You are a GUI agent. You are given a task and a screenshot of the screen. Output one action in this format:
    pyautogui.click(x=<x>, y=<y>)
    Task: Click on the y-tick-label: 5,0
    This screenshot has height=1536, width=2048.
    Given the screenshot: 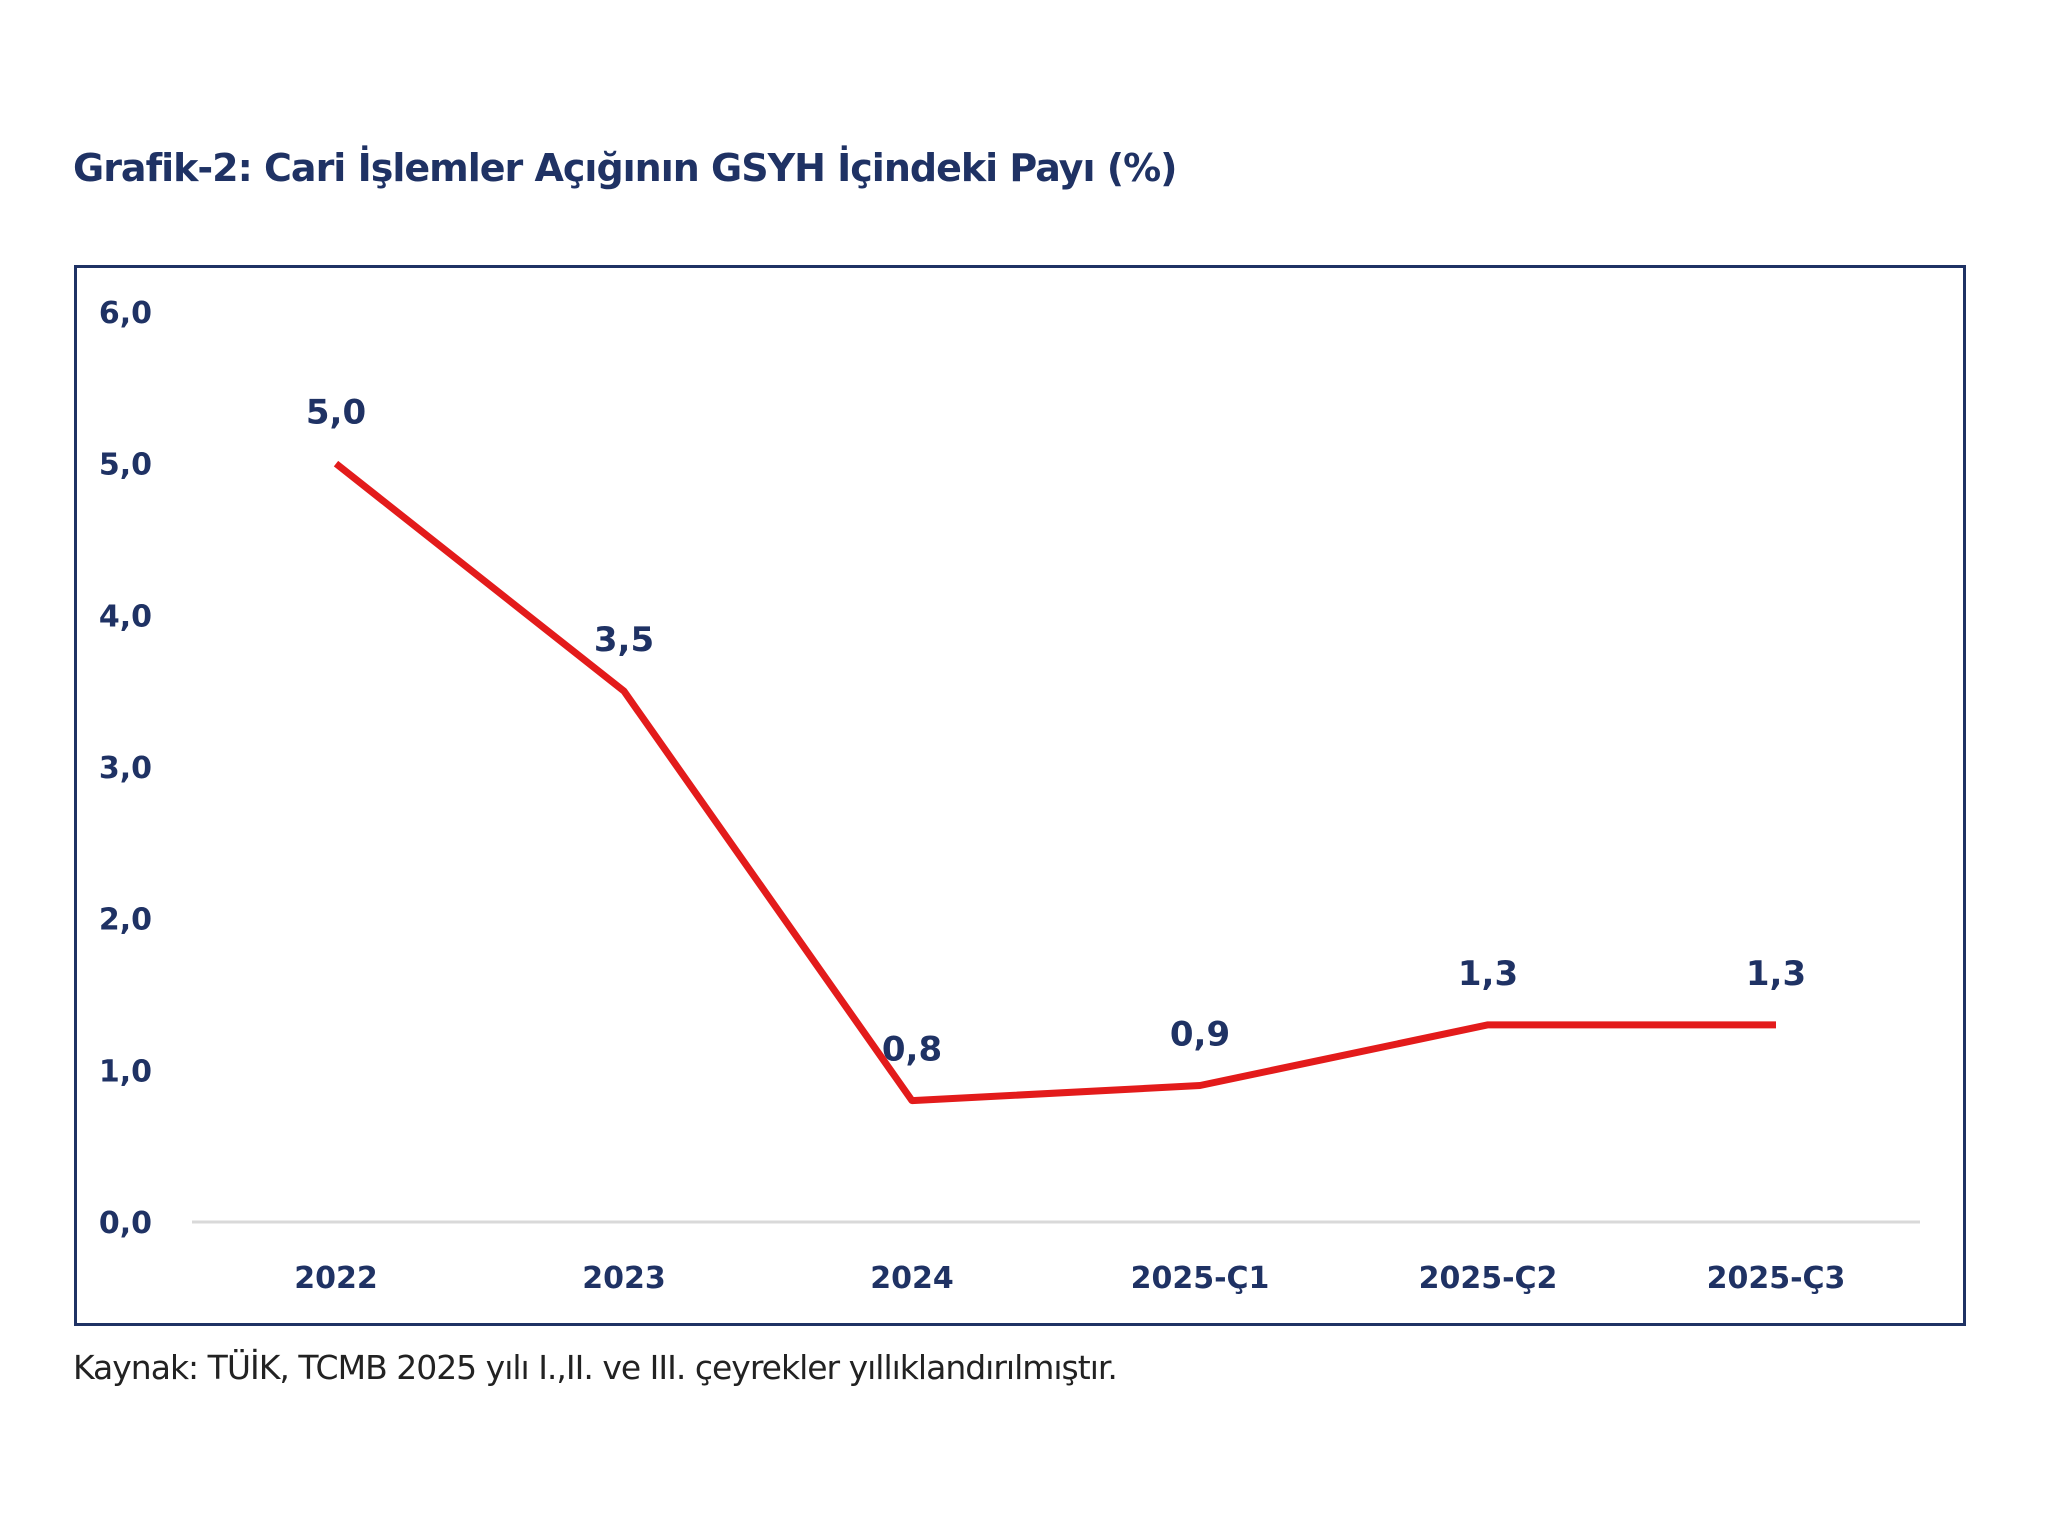 What is the action you would take?
    pyautogui.click(x=125, y=465)
    